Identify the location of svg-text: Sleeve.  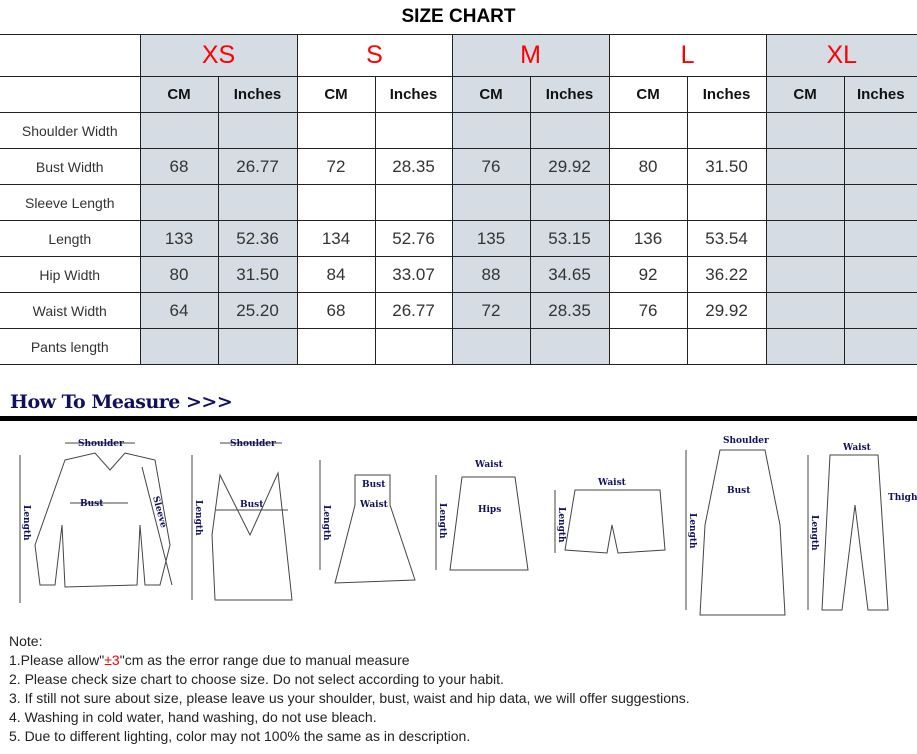
(159, 512).